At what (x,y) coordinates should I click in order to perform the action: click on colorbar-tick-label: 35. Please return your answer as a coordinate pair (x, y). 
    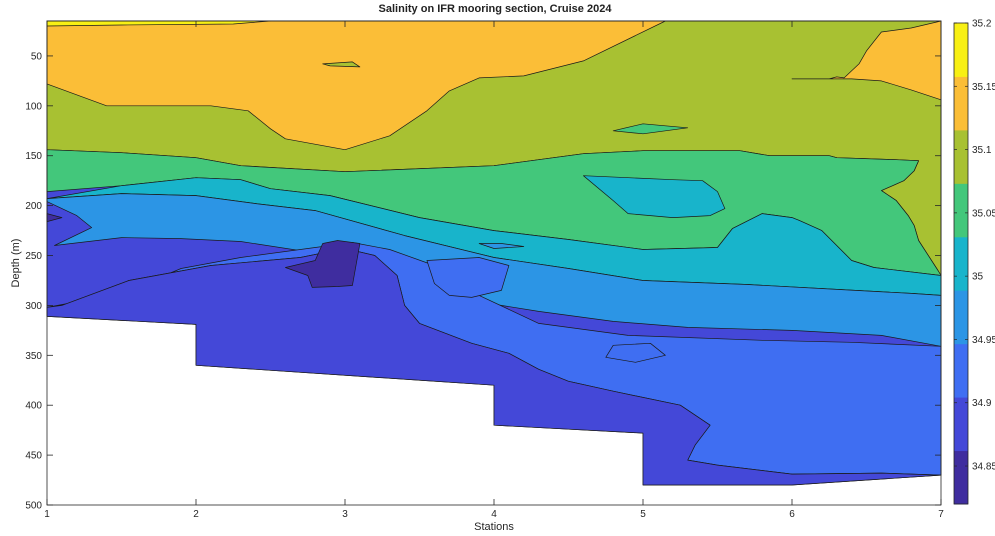
    Looking at the image, I should click on (978, 277).